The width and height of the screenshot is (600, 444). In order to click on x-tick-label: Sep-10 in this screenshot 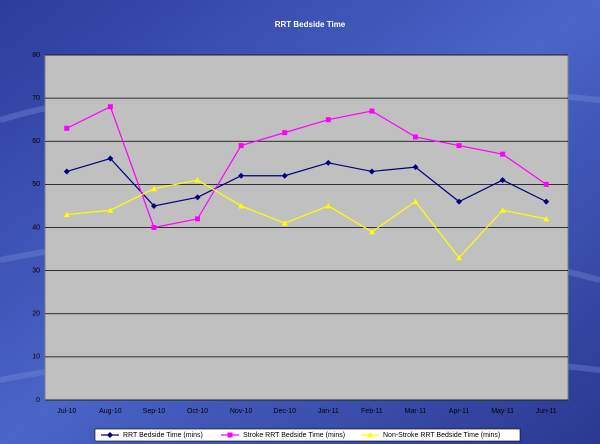, I will do `click(154, 411)`.